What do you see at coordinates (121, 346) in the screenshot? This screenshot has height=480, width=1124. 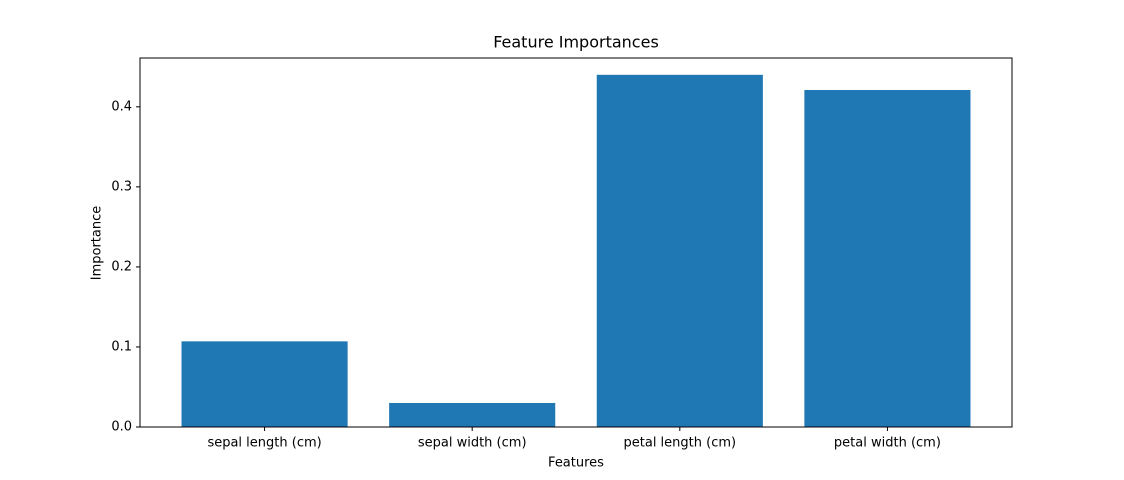 I see `y-tick-label: 0.1` at bounding box center [121, 346].